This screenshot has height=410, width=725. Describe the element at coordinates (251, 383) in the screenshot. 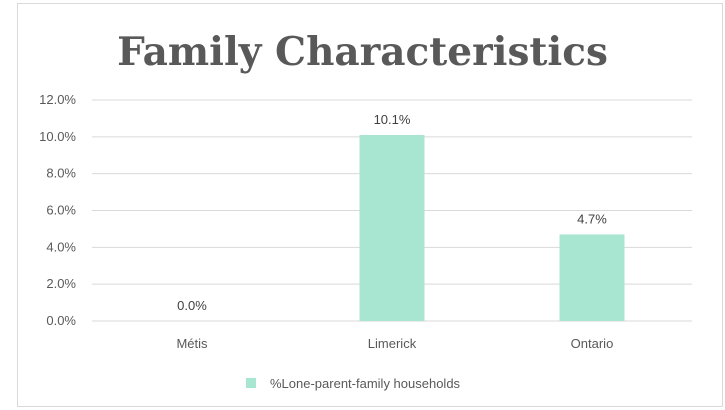

I see `legend-swatch` at that location.